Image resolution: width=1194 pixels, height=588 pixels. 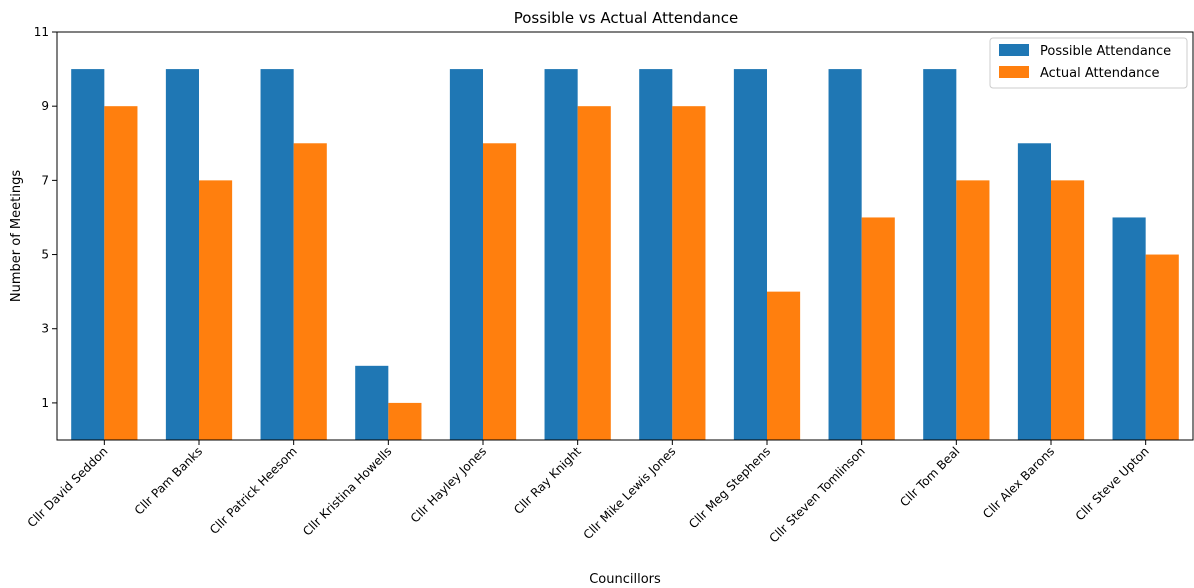 I want to click on x-tick-label-10: Cllr Alex Barons, so click(x=1018, y=482).